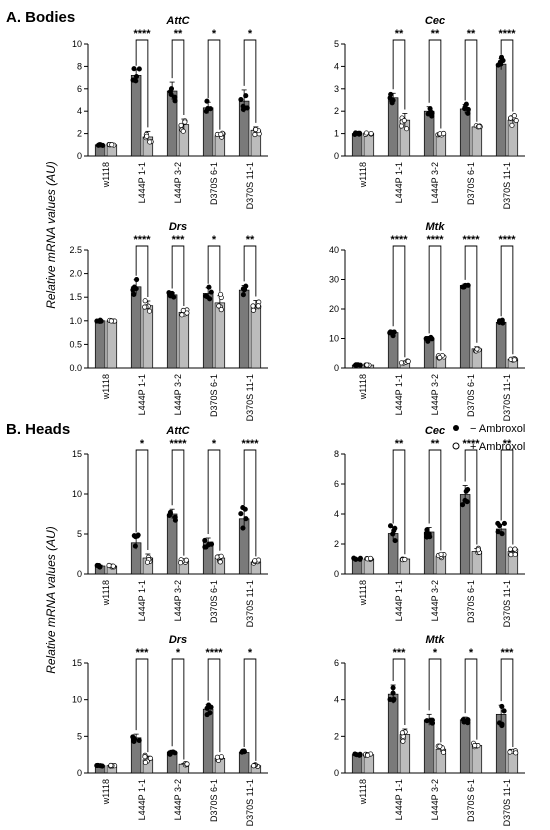 This screenshot has height=830, width=550. What do you see at coordinates (178, 640) in the screenshot?
I see `chart-title: Drs` at bounding box center [178, 640].